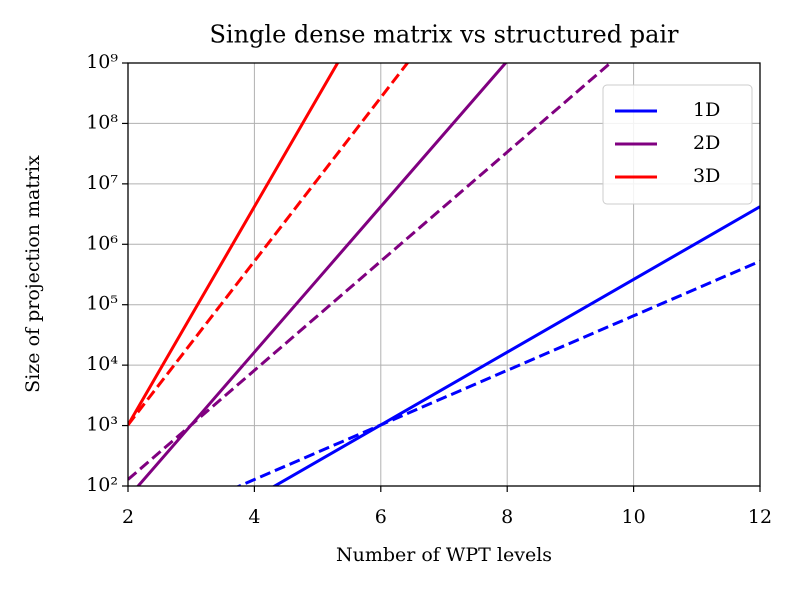  Describe the element at coordinates (706, 143) in the screenshot. I see `legend-label: 2D` at that location.